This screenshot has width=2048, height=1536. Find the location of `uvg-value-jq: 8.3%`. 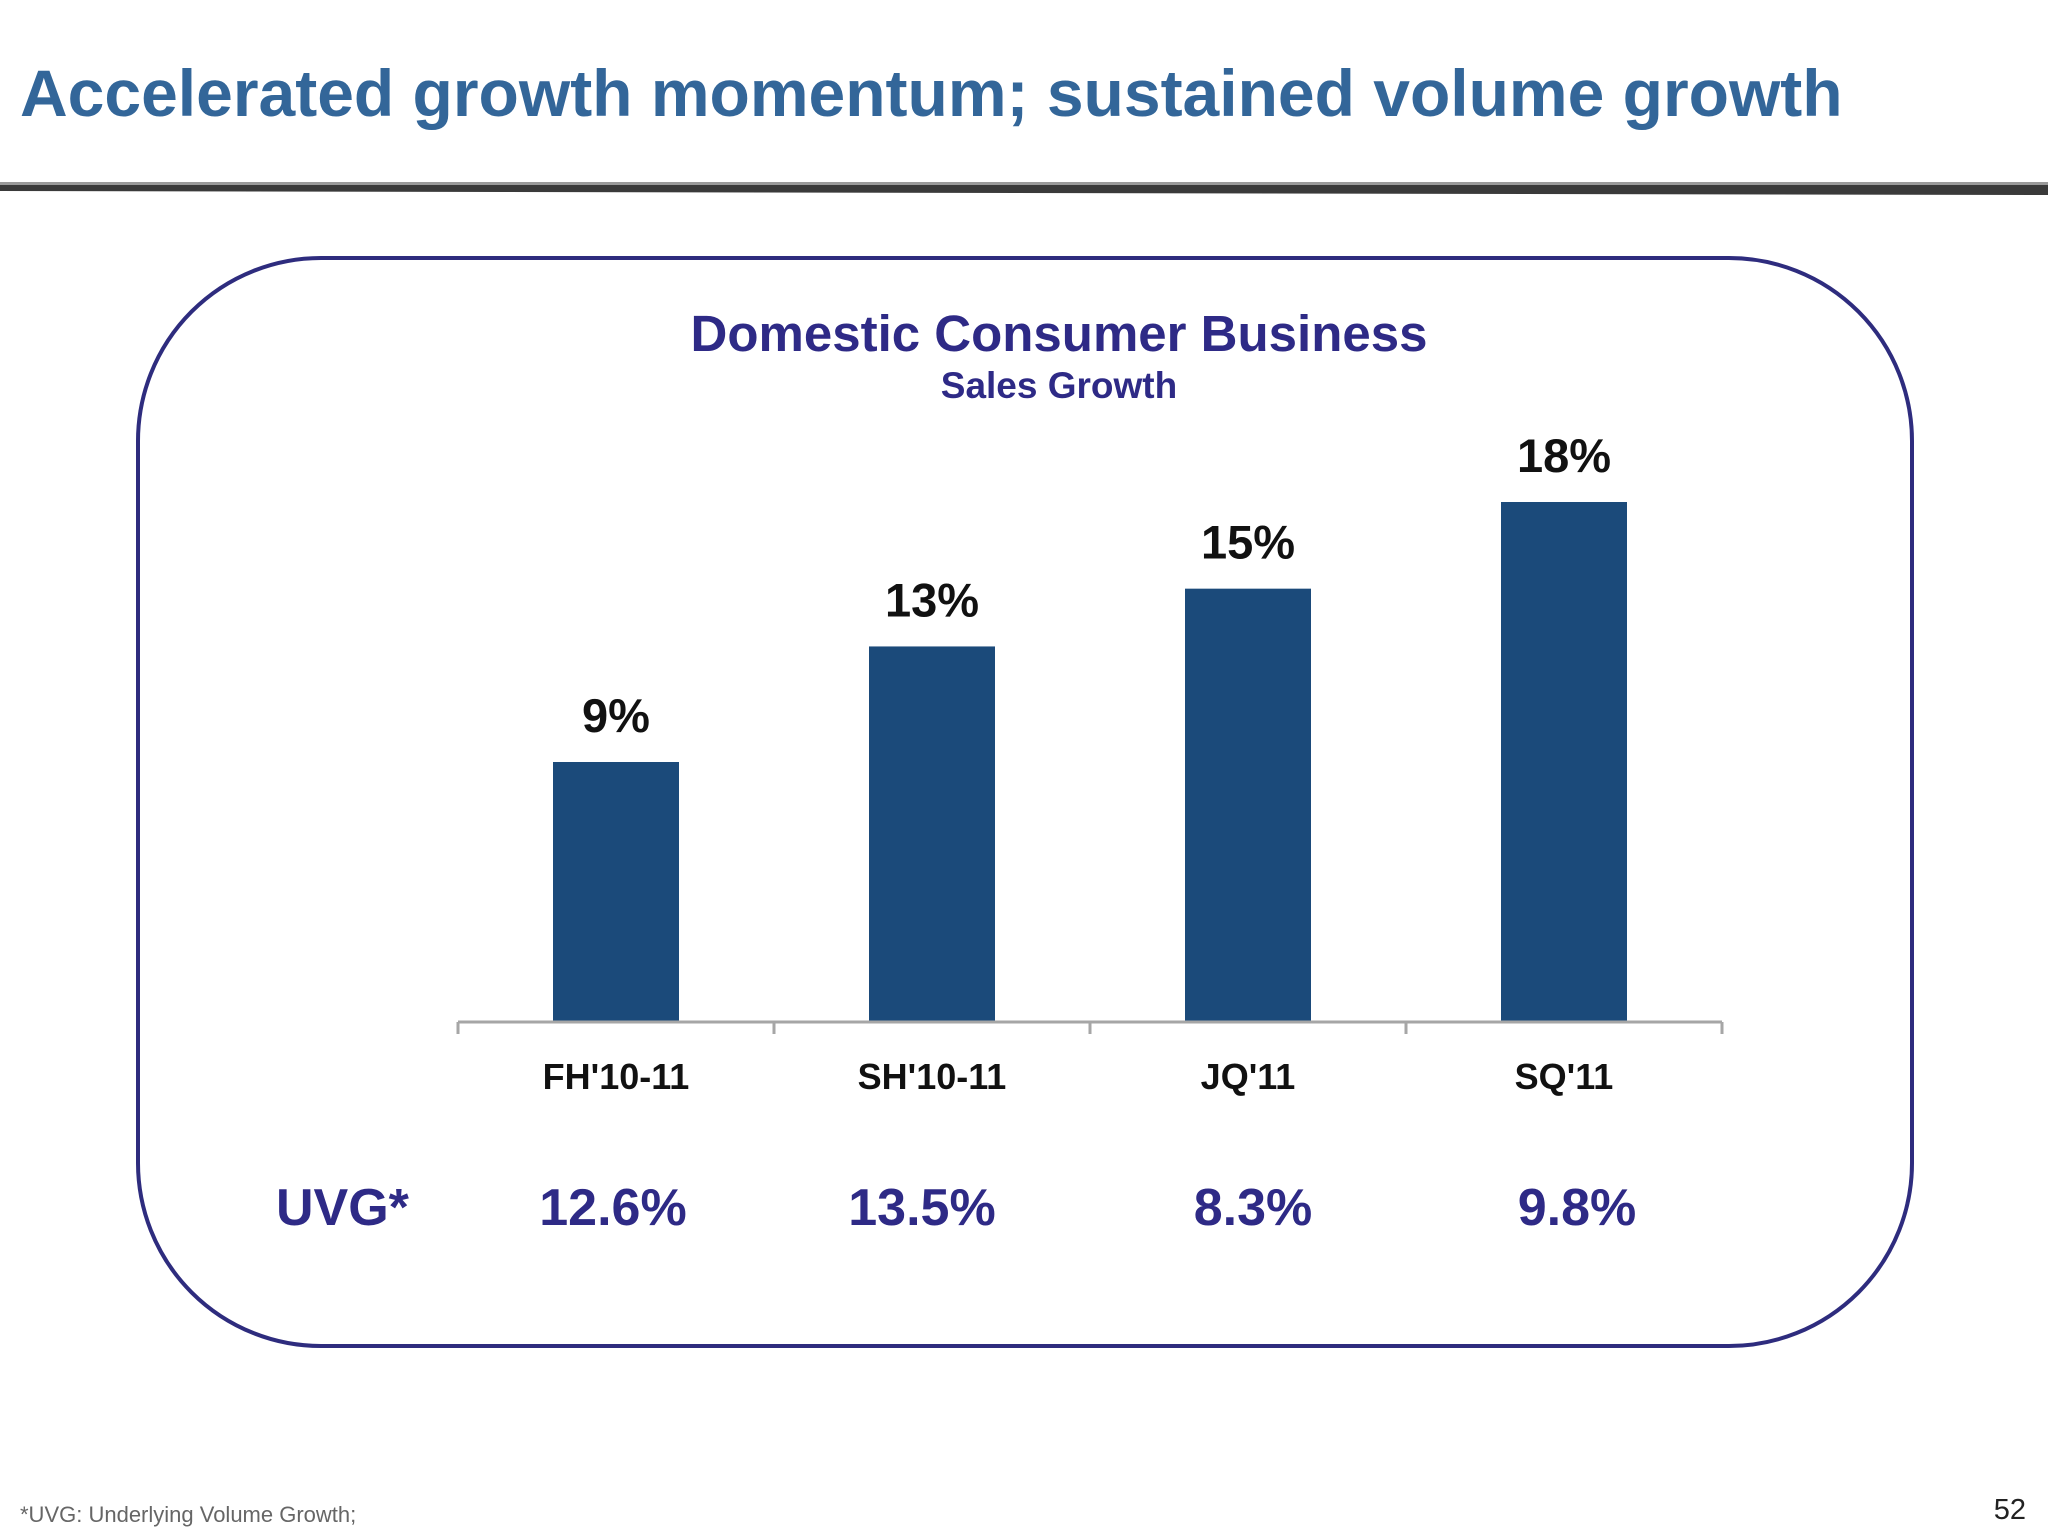

uvg-value-jq: 8.3% is located at coordinates (1253, 1208).